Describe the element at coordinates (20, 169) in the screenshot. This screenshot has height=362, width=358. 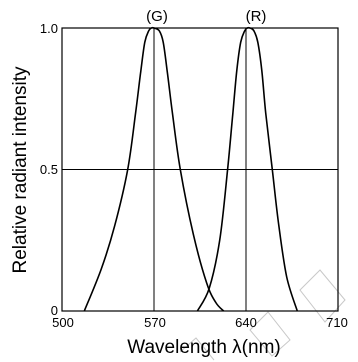
I see `y-axis-label: Relative radiant intensity` at that location.